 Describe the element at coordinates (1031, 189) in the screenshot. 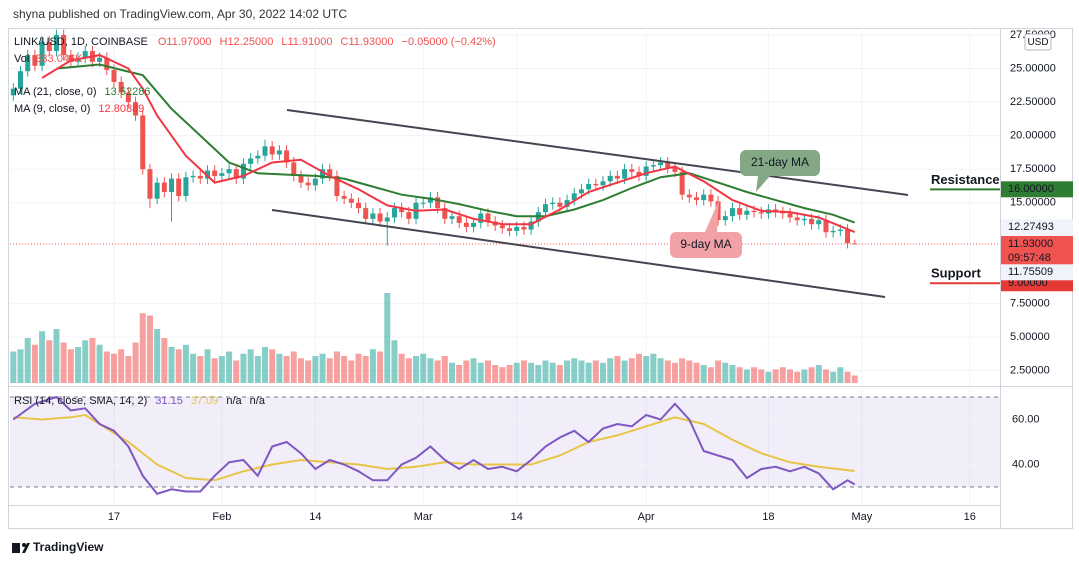

I see `level-axis-label: 16.00000` at that location.